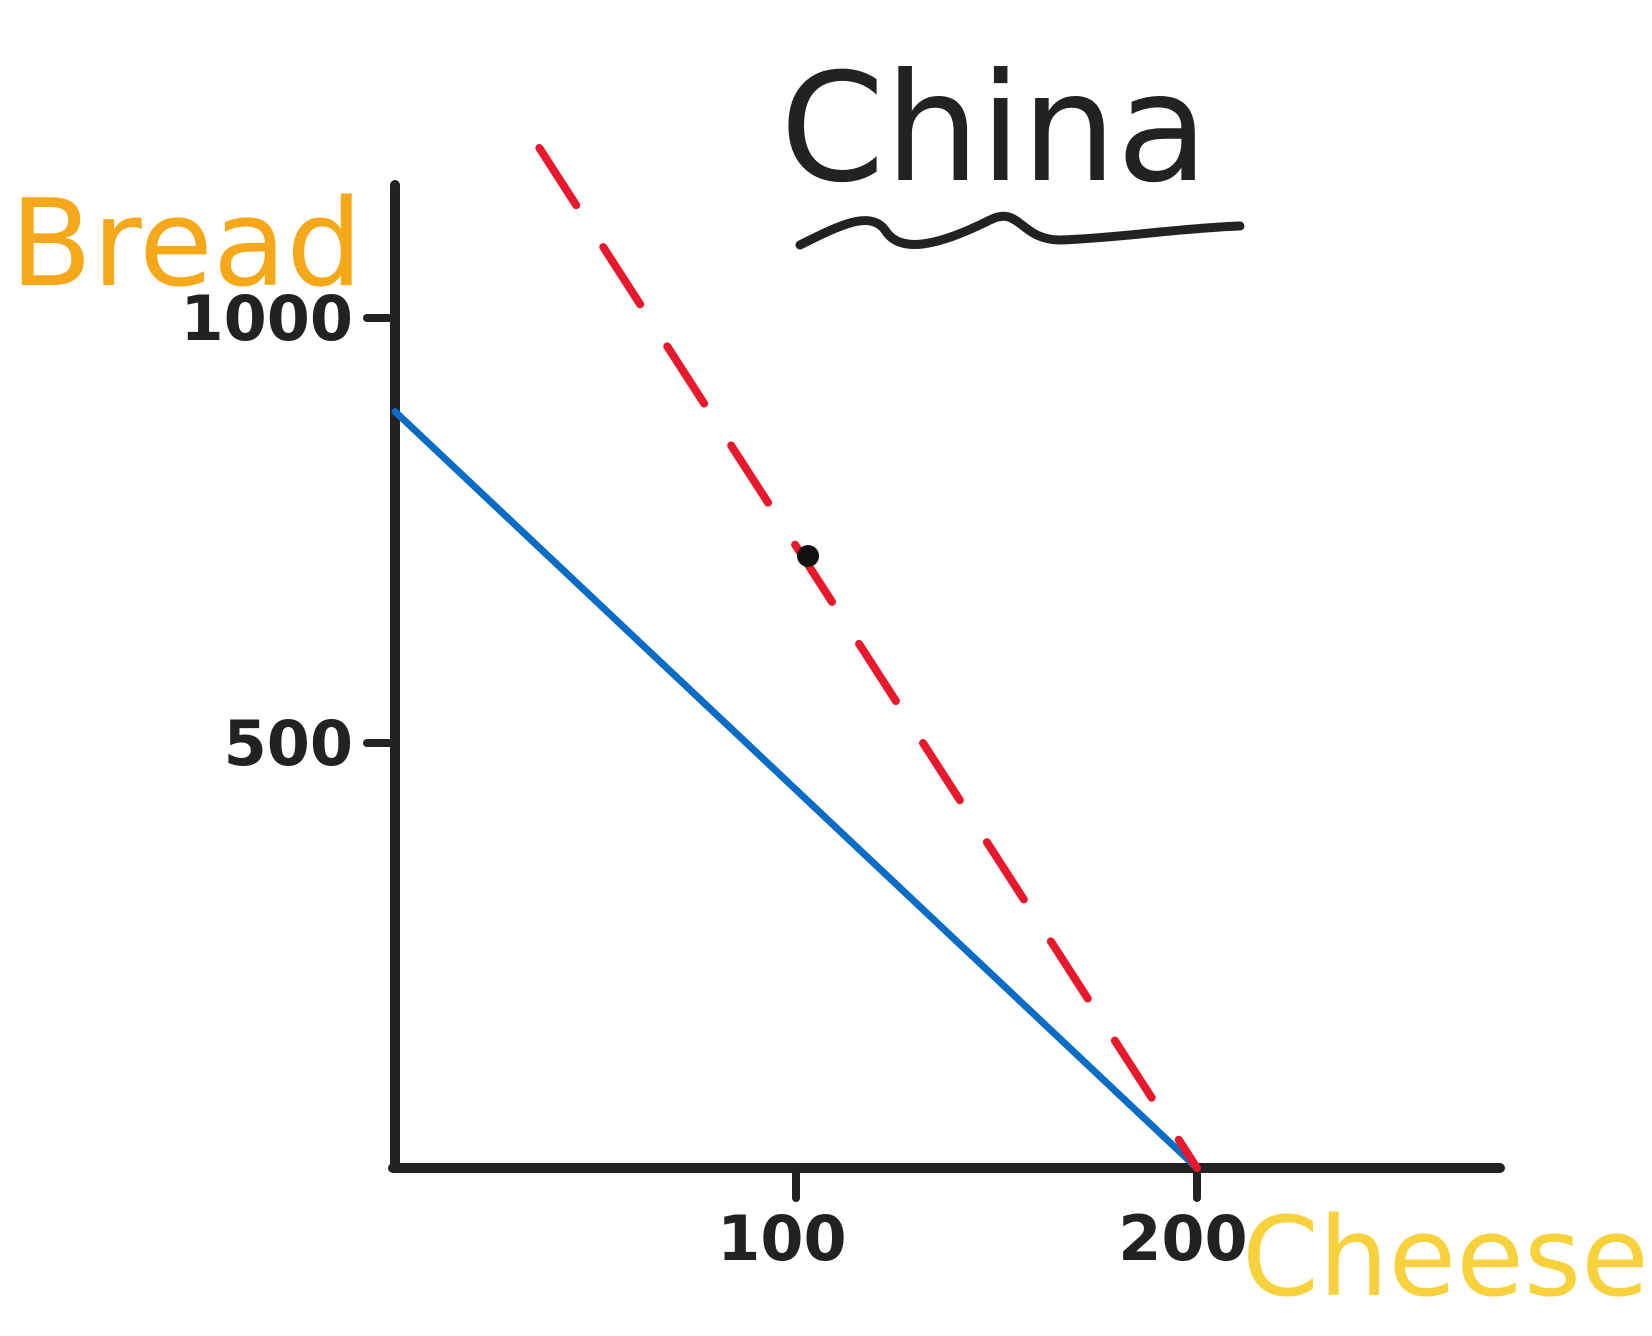  Describe the element at coordinates (1445, 1257) in the screenshot. I see `x-axis-label: Cheese` at that location.